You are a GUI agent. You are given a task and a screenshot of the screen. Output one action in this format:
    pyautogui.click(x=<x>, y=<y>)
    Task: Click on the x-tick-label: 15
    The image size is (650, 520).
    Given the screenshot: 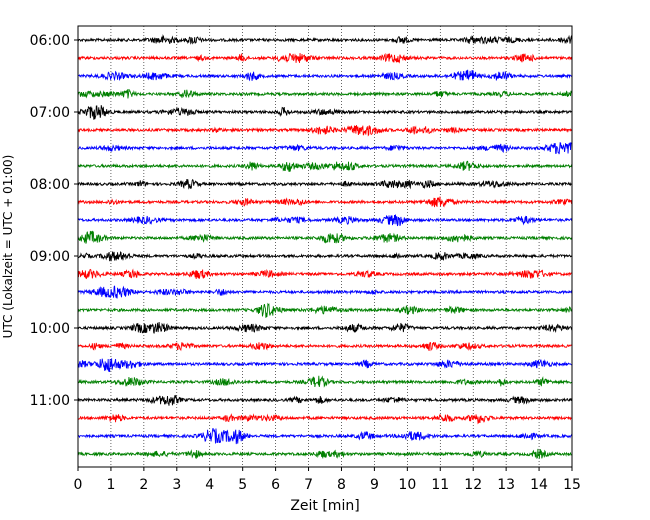 What is the action you would take?
    pyautogui.click(x=572, y=485)
    